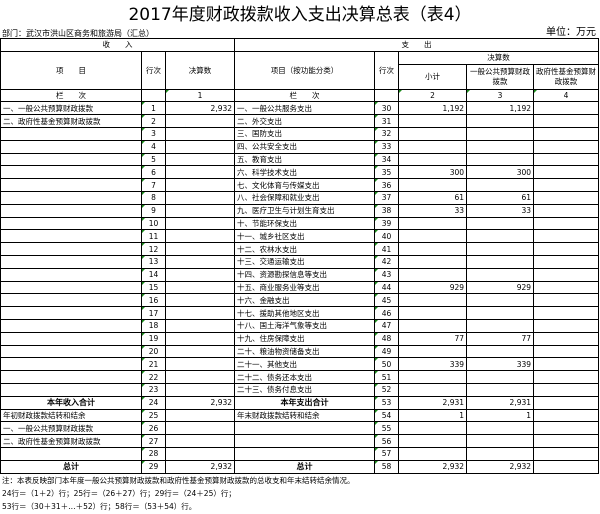  I want to click on table-row: 12 十二、农林水支出 41, so click(300, 249).